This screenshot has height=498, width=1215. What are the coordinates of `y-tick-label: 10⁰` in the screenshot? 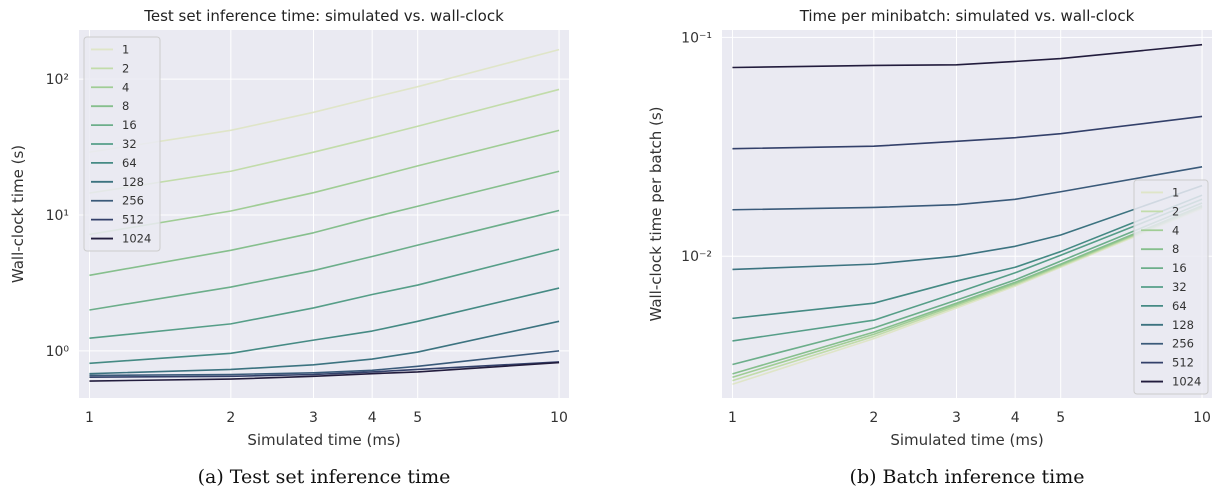 It's located at (58, 352).